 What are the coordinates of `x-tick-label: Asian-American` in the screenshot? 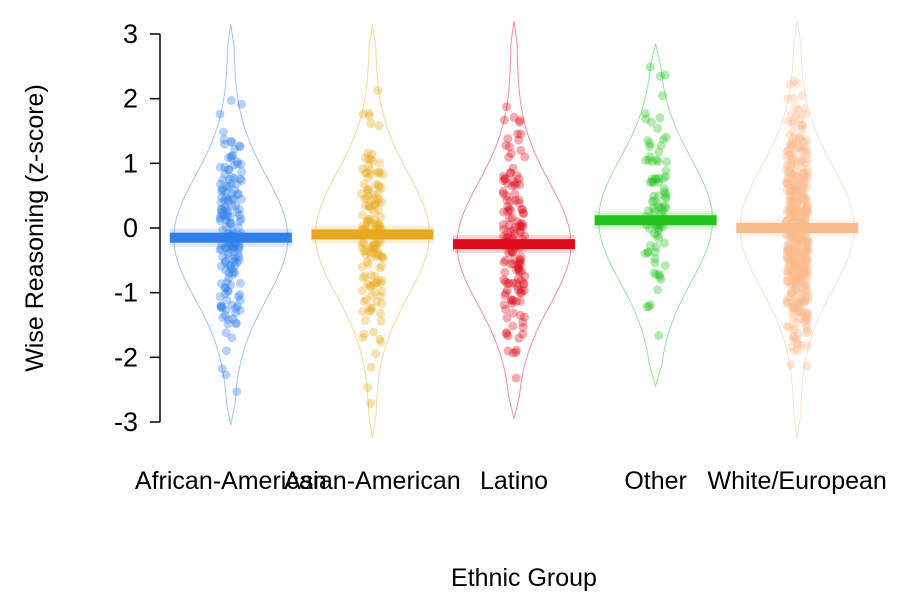 It's located at (372, 481).